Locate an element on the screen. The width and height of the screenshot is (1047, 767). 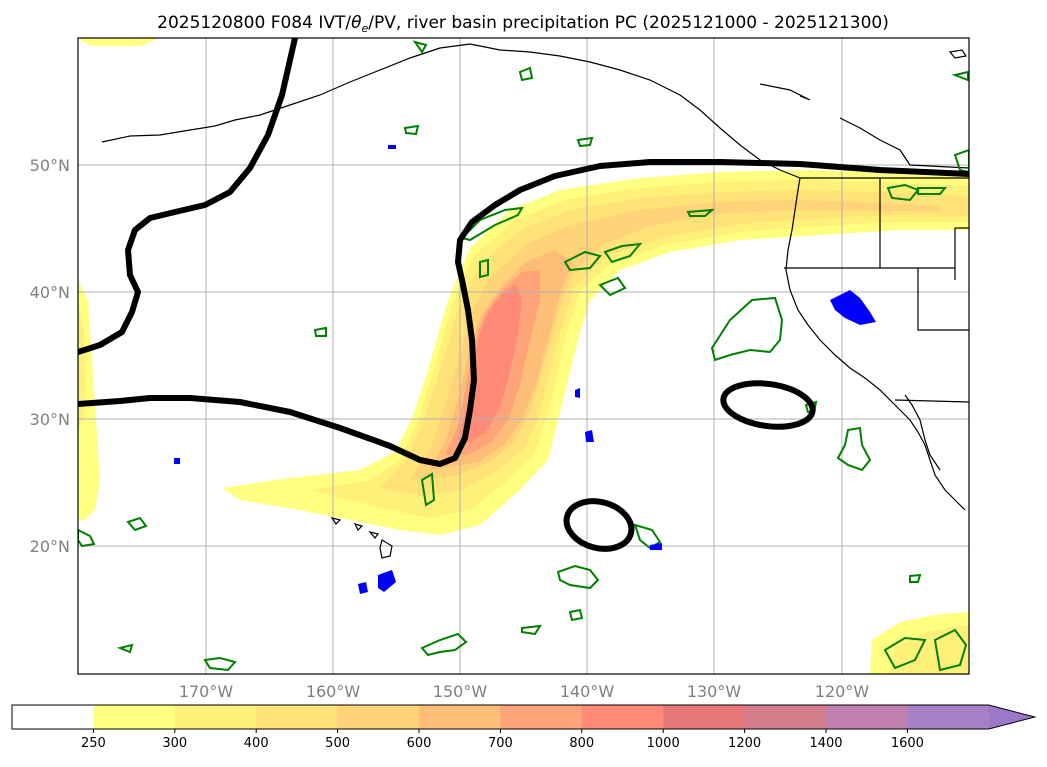
colorbar-tick-label: 500 is located at coordinates (337, 743).